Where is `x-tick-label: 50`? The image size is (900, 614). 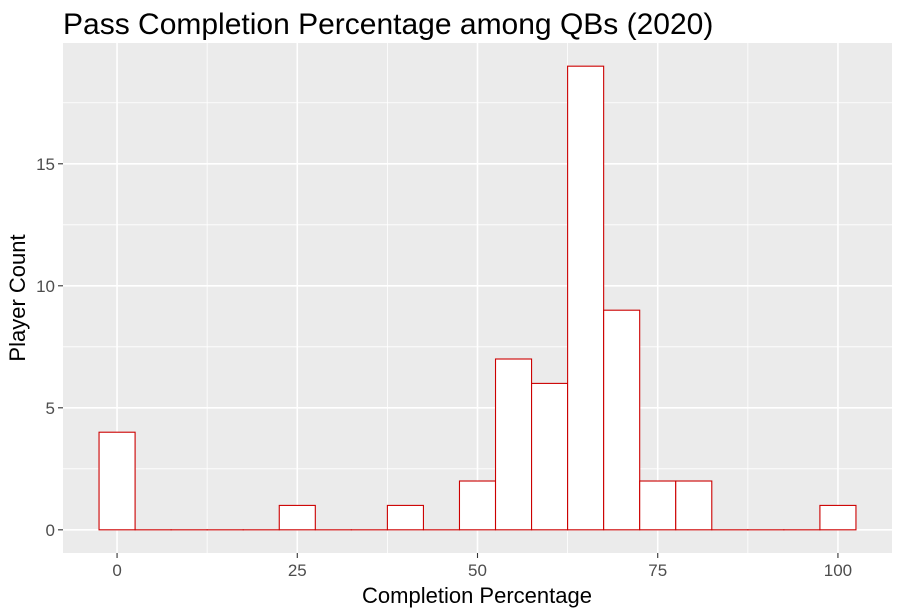
x-tick-label: 50 is located at coordinates (477, 570).